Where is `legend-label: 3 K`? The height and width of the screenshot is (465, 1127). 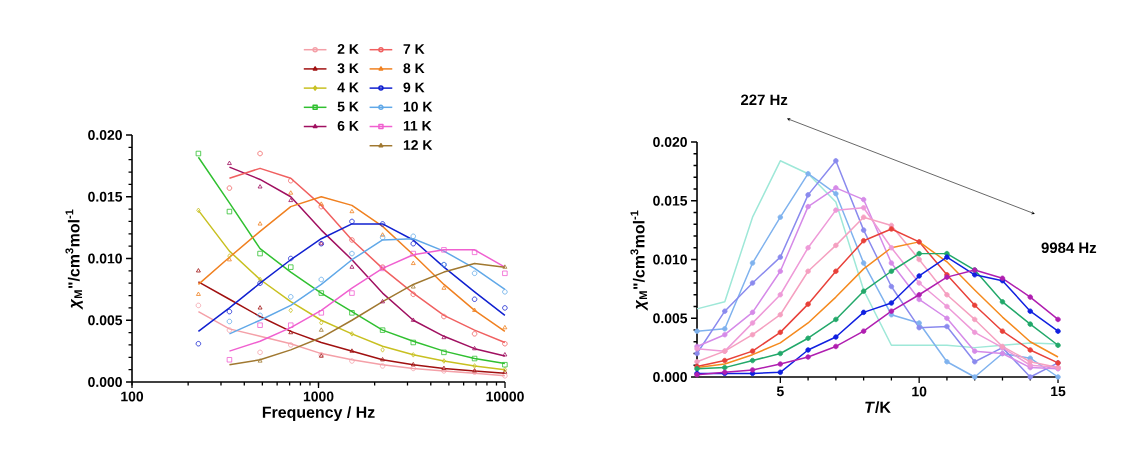
legend-label: 3 K is located at coordinates (348, 68).